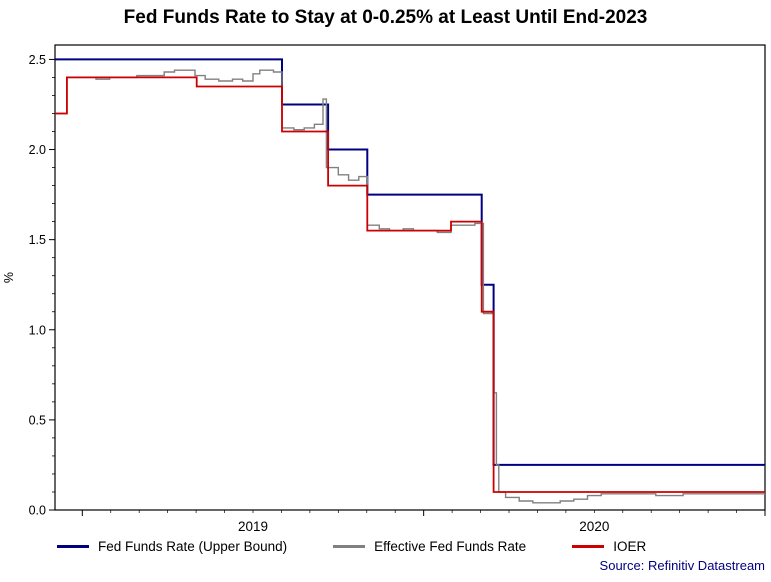 The width and height of the screenshot is (771, 582). I want to click on y-tick-label: 2.5, so click(37, 60).